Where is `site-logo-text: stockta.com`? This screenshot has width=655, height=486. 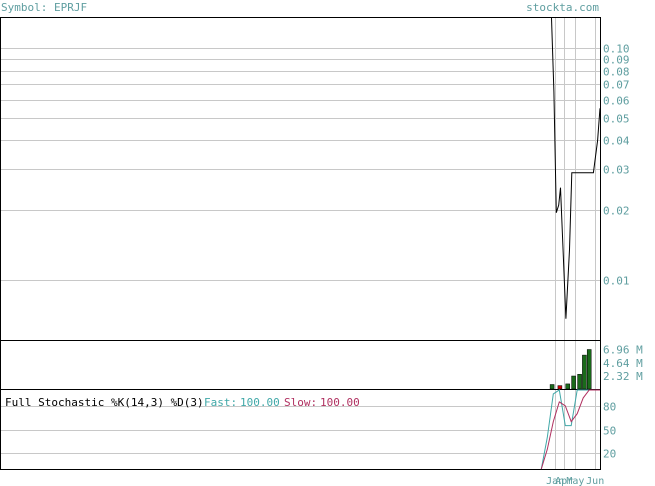 site-logo-text: stockta.com is located at coordinates (562, 7).